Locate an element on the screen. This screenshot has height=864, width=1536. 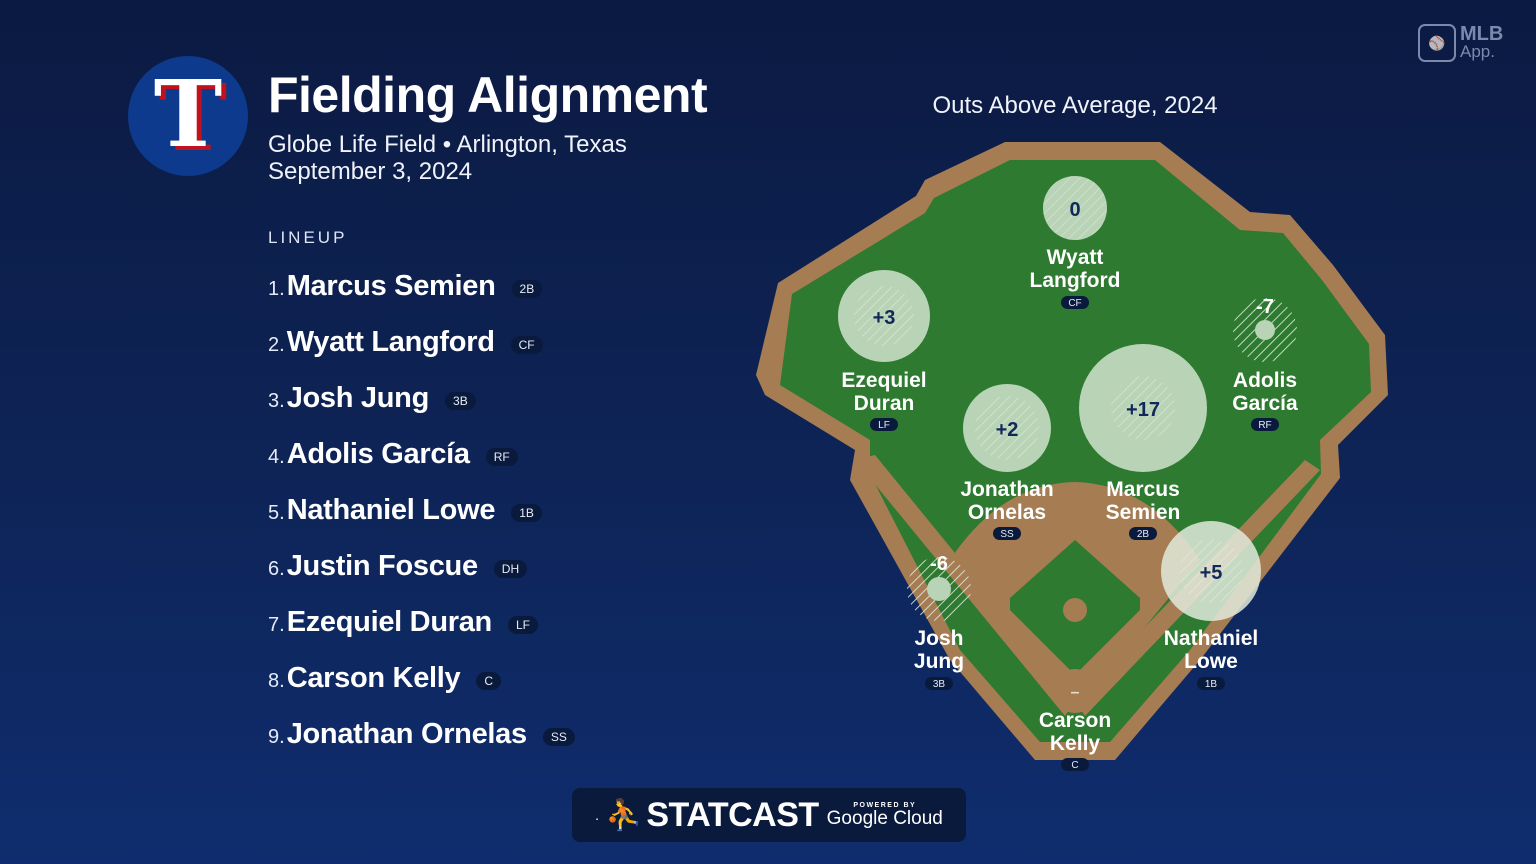
oaa-value-ss: +2 is located at coordinates (1007, 430).